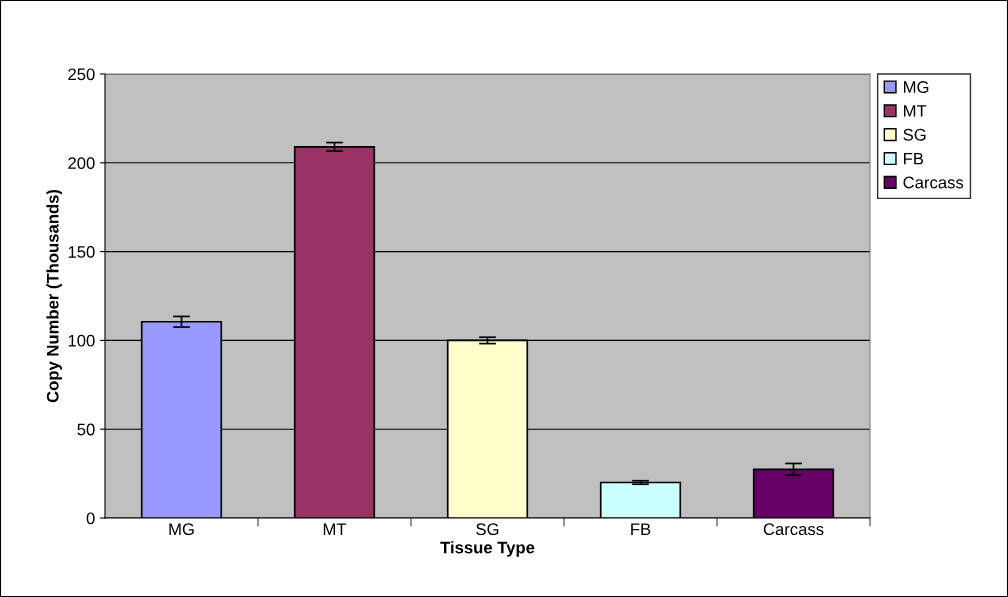  What do you see at coordinates (181, 529) in the screenshot?
I see `x-tick-label: MG` at bounding box center [181, 529].